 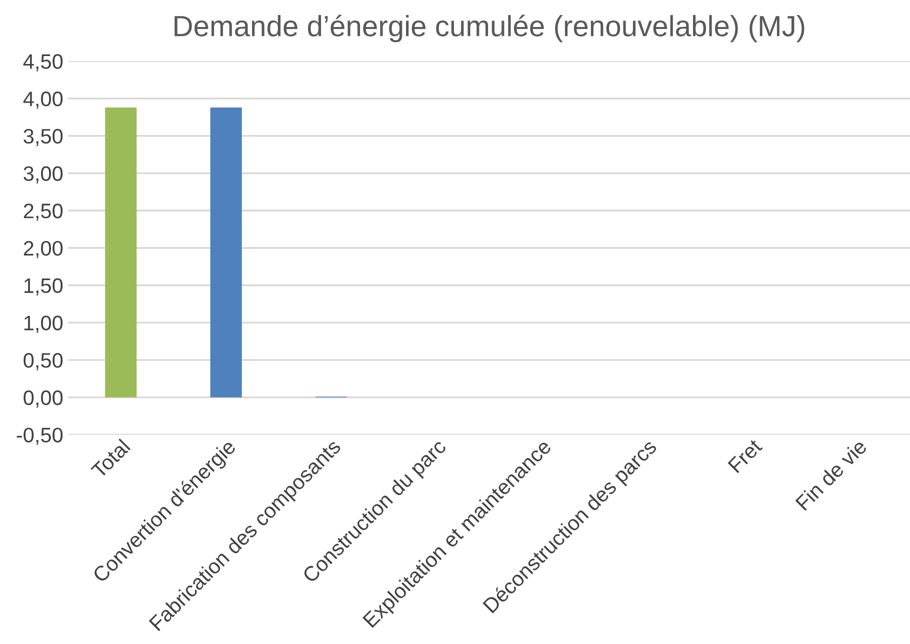 I want to click on y-tick-label: 0,50, so click(x=43, y=361).